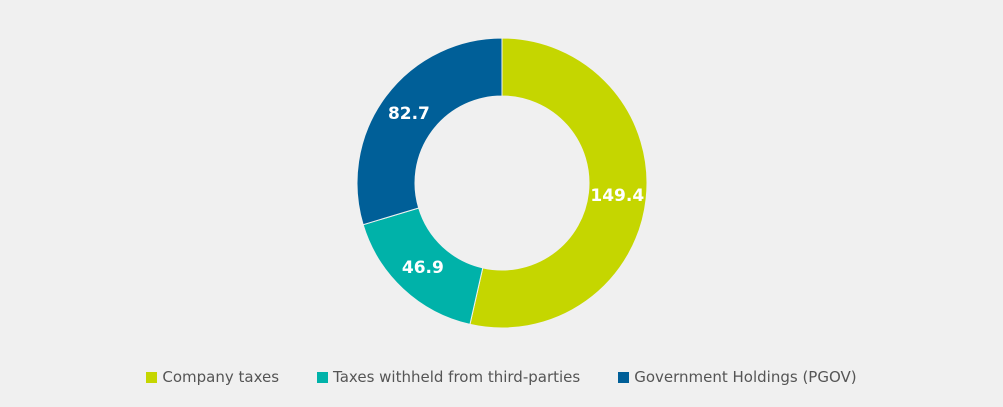 This screenshot has height=407, width=1003. I want to click on legend-label-taxes-withheld: Taxes withheld from third-parties, so click(457, 377).